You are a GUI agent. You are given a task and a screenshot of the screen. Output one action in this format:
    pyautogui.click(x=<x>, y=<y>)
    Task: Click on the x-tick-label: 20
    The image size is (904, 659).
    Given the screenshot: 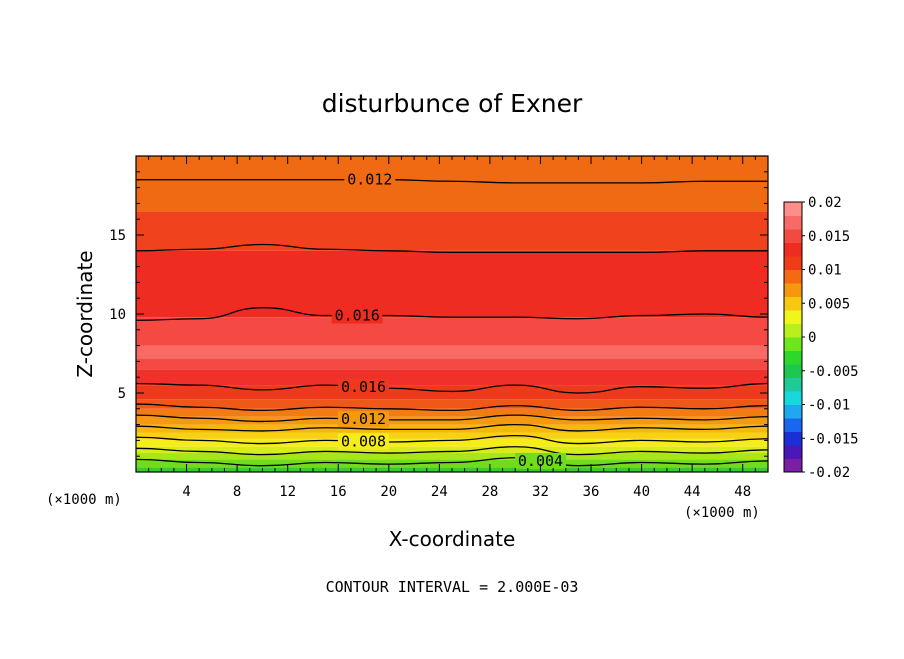 What is the action you would take?
    pyautogui.click(x=388, y=492)
    